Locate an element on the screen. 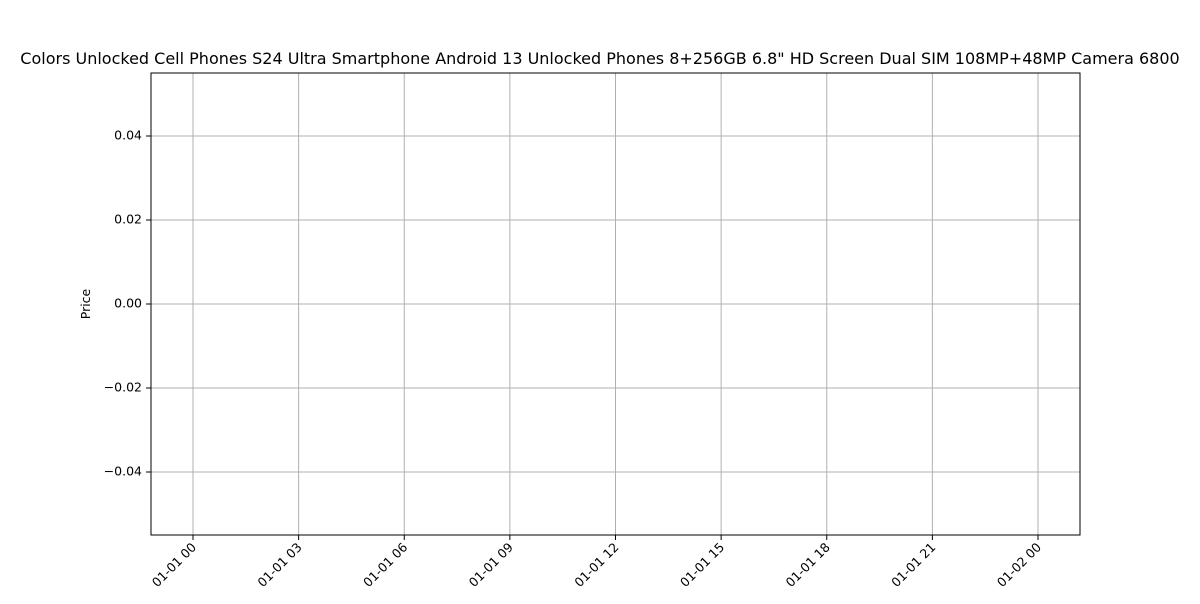 The width and height of the screenshot is (1200, 604). y-tick-label: −0.02 is located at coordinates (123, 387).